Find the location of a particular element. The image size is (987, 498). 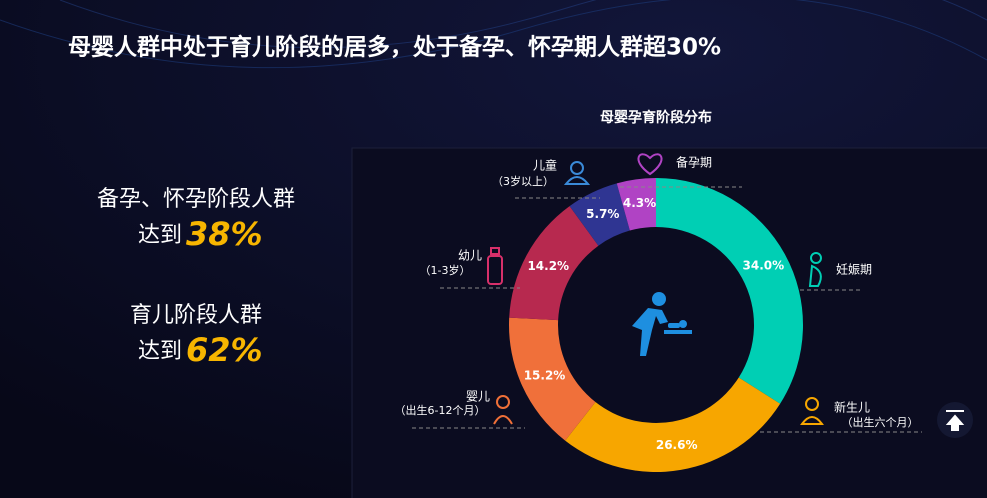

category-label: 妊娠期 is located at coordinates (854, 270).